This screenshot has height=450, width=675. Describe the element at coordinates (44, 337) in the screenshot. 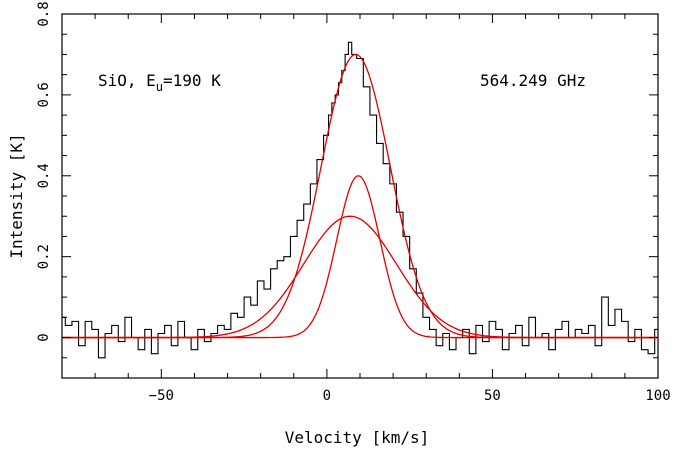

I see `y-tick-label: 0` at that location.